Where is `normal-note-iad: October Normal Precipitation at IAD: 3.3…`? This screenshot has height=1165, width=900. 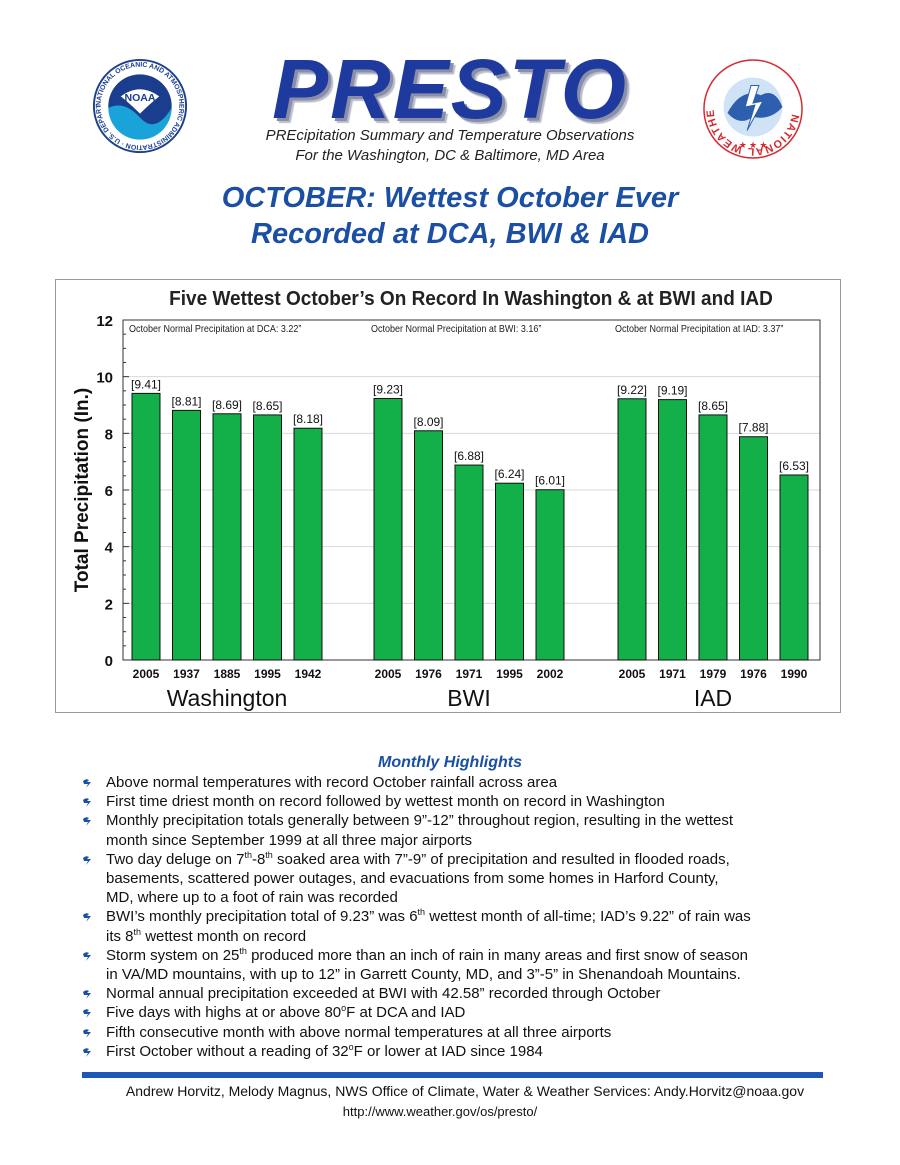
normal-note-iad: October Normal Precipitation at IAD: 3.3… is located at coordinates (699, 330).